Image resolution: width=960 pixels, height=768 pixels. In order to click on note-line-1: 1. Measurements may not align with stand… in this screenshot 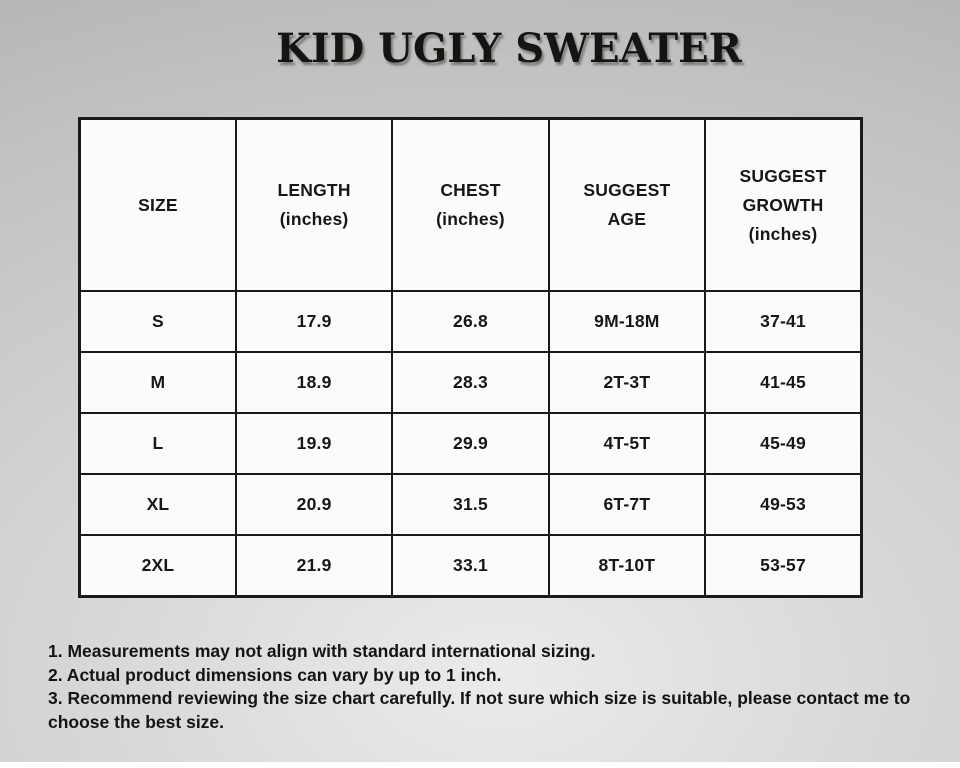, I will do `click(322, 651)`.